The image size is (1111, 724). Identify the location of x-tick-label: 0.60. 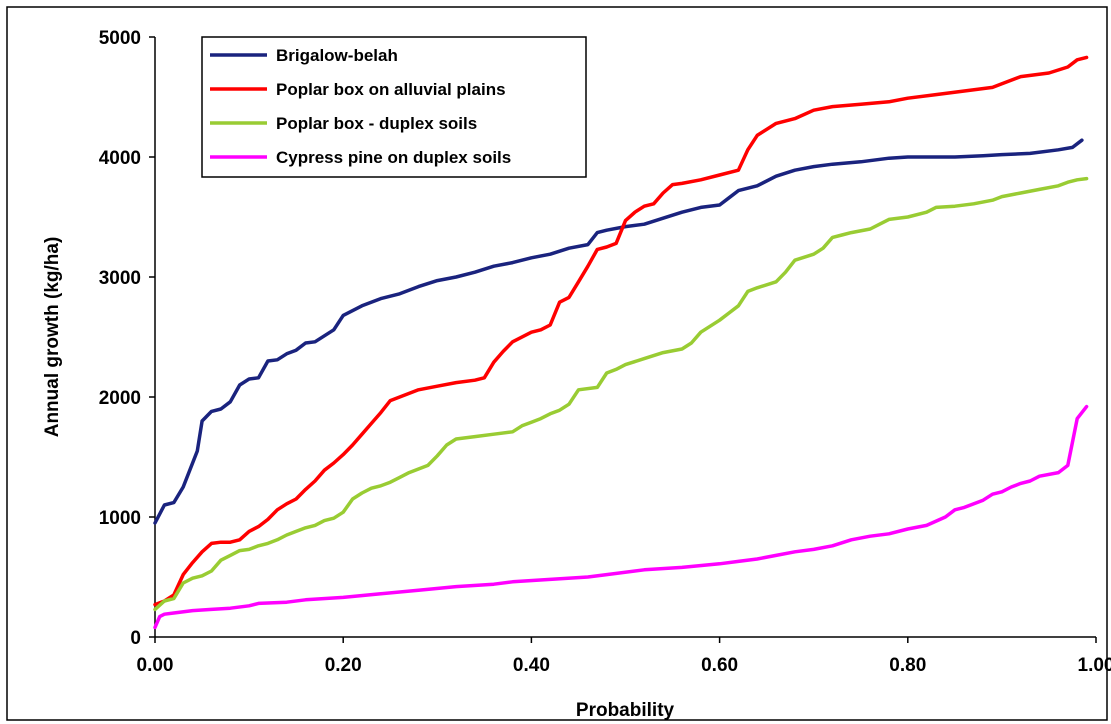
(719, 665).